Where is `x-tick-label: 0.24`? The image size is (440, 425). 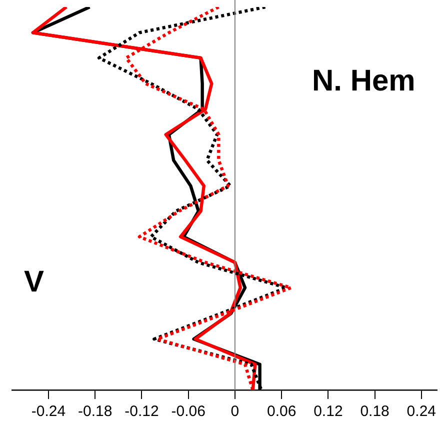
x-tick-label: 0.24 is located at coordinates (421, 411).